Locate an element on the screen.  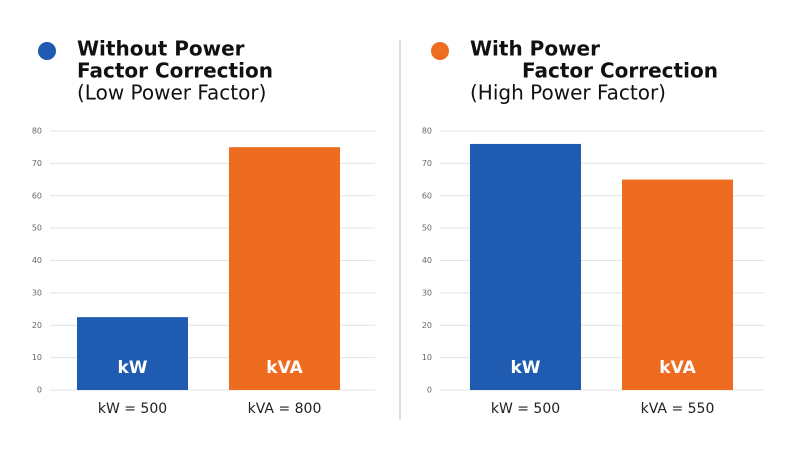
chart-subtitle: (High Power Factor) is located at coordinates (568, 93).